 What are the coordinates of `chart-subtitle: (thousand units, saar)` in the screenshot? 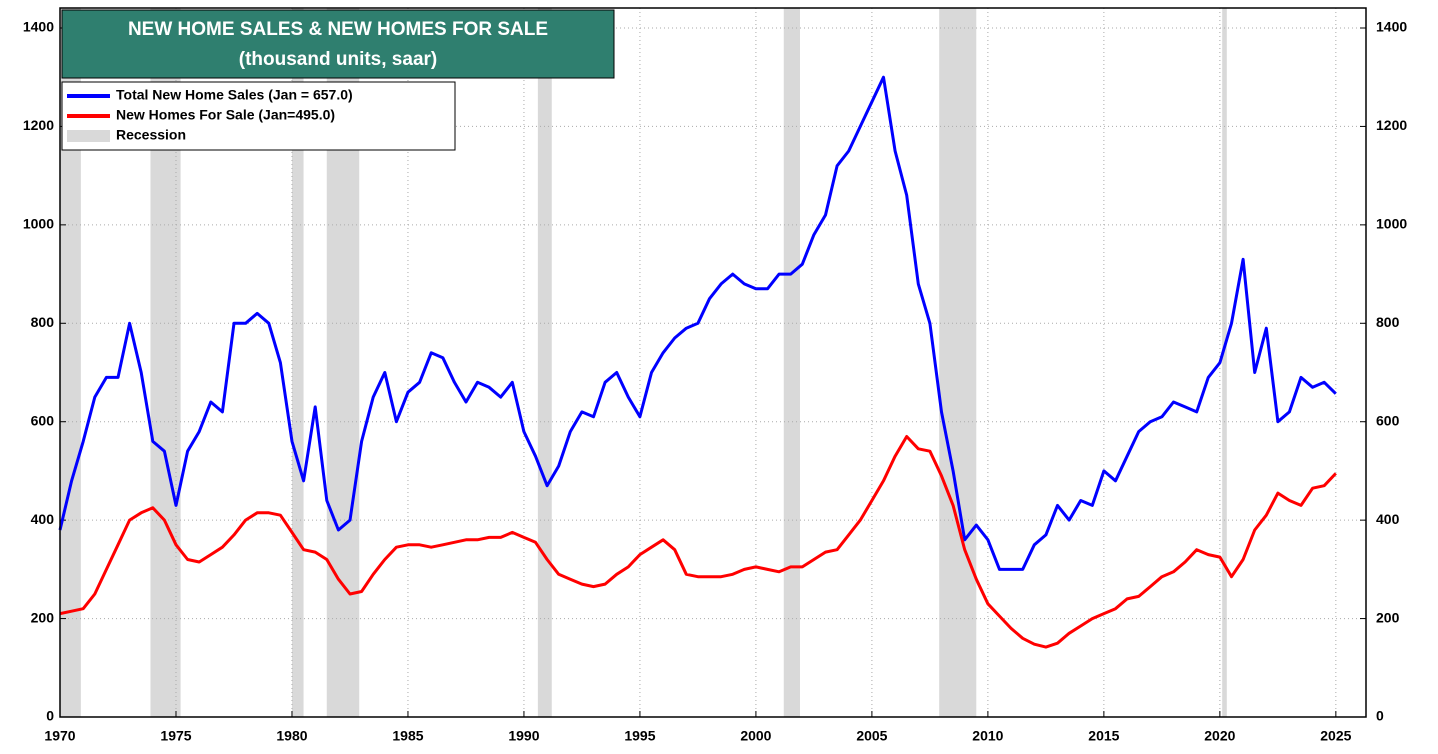 It's located at (338, 59).